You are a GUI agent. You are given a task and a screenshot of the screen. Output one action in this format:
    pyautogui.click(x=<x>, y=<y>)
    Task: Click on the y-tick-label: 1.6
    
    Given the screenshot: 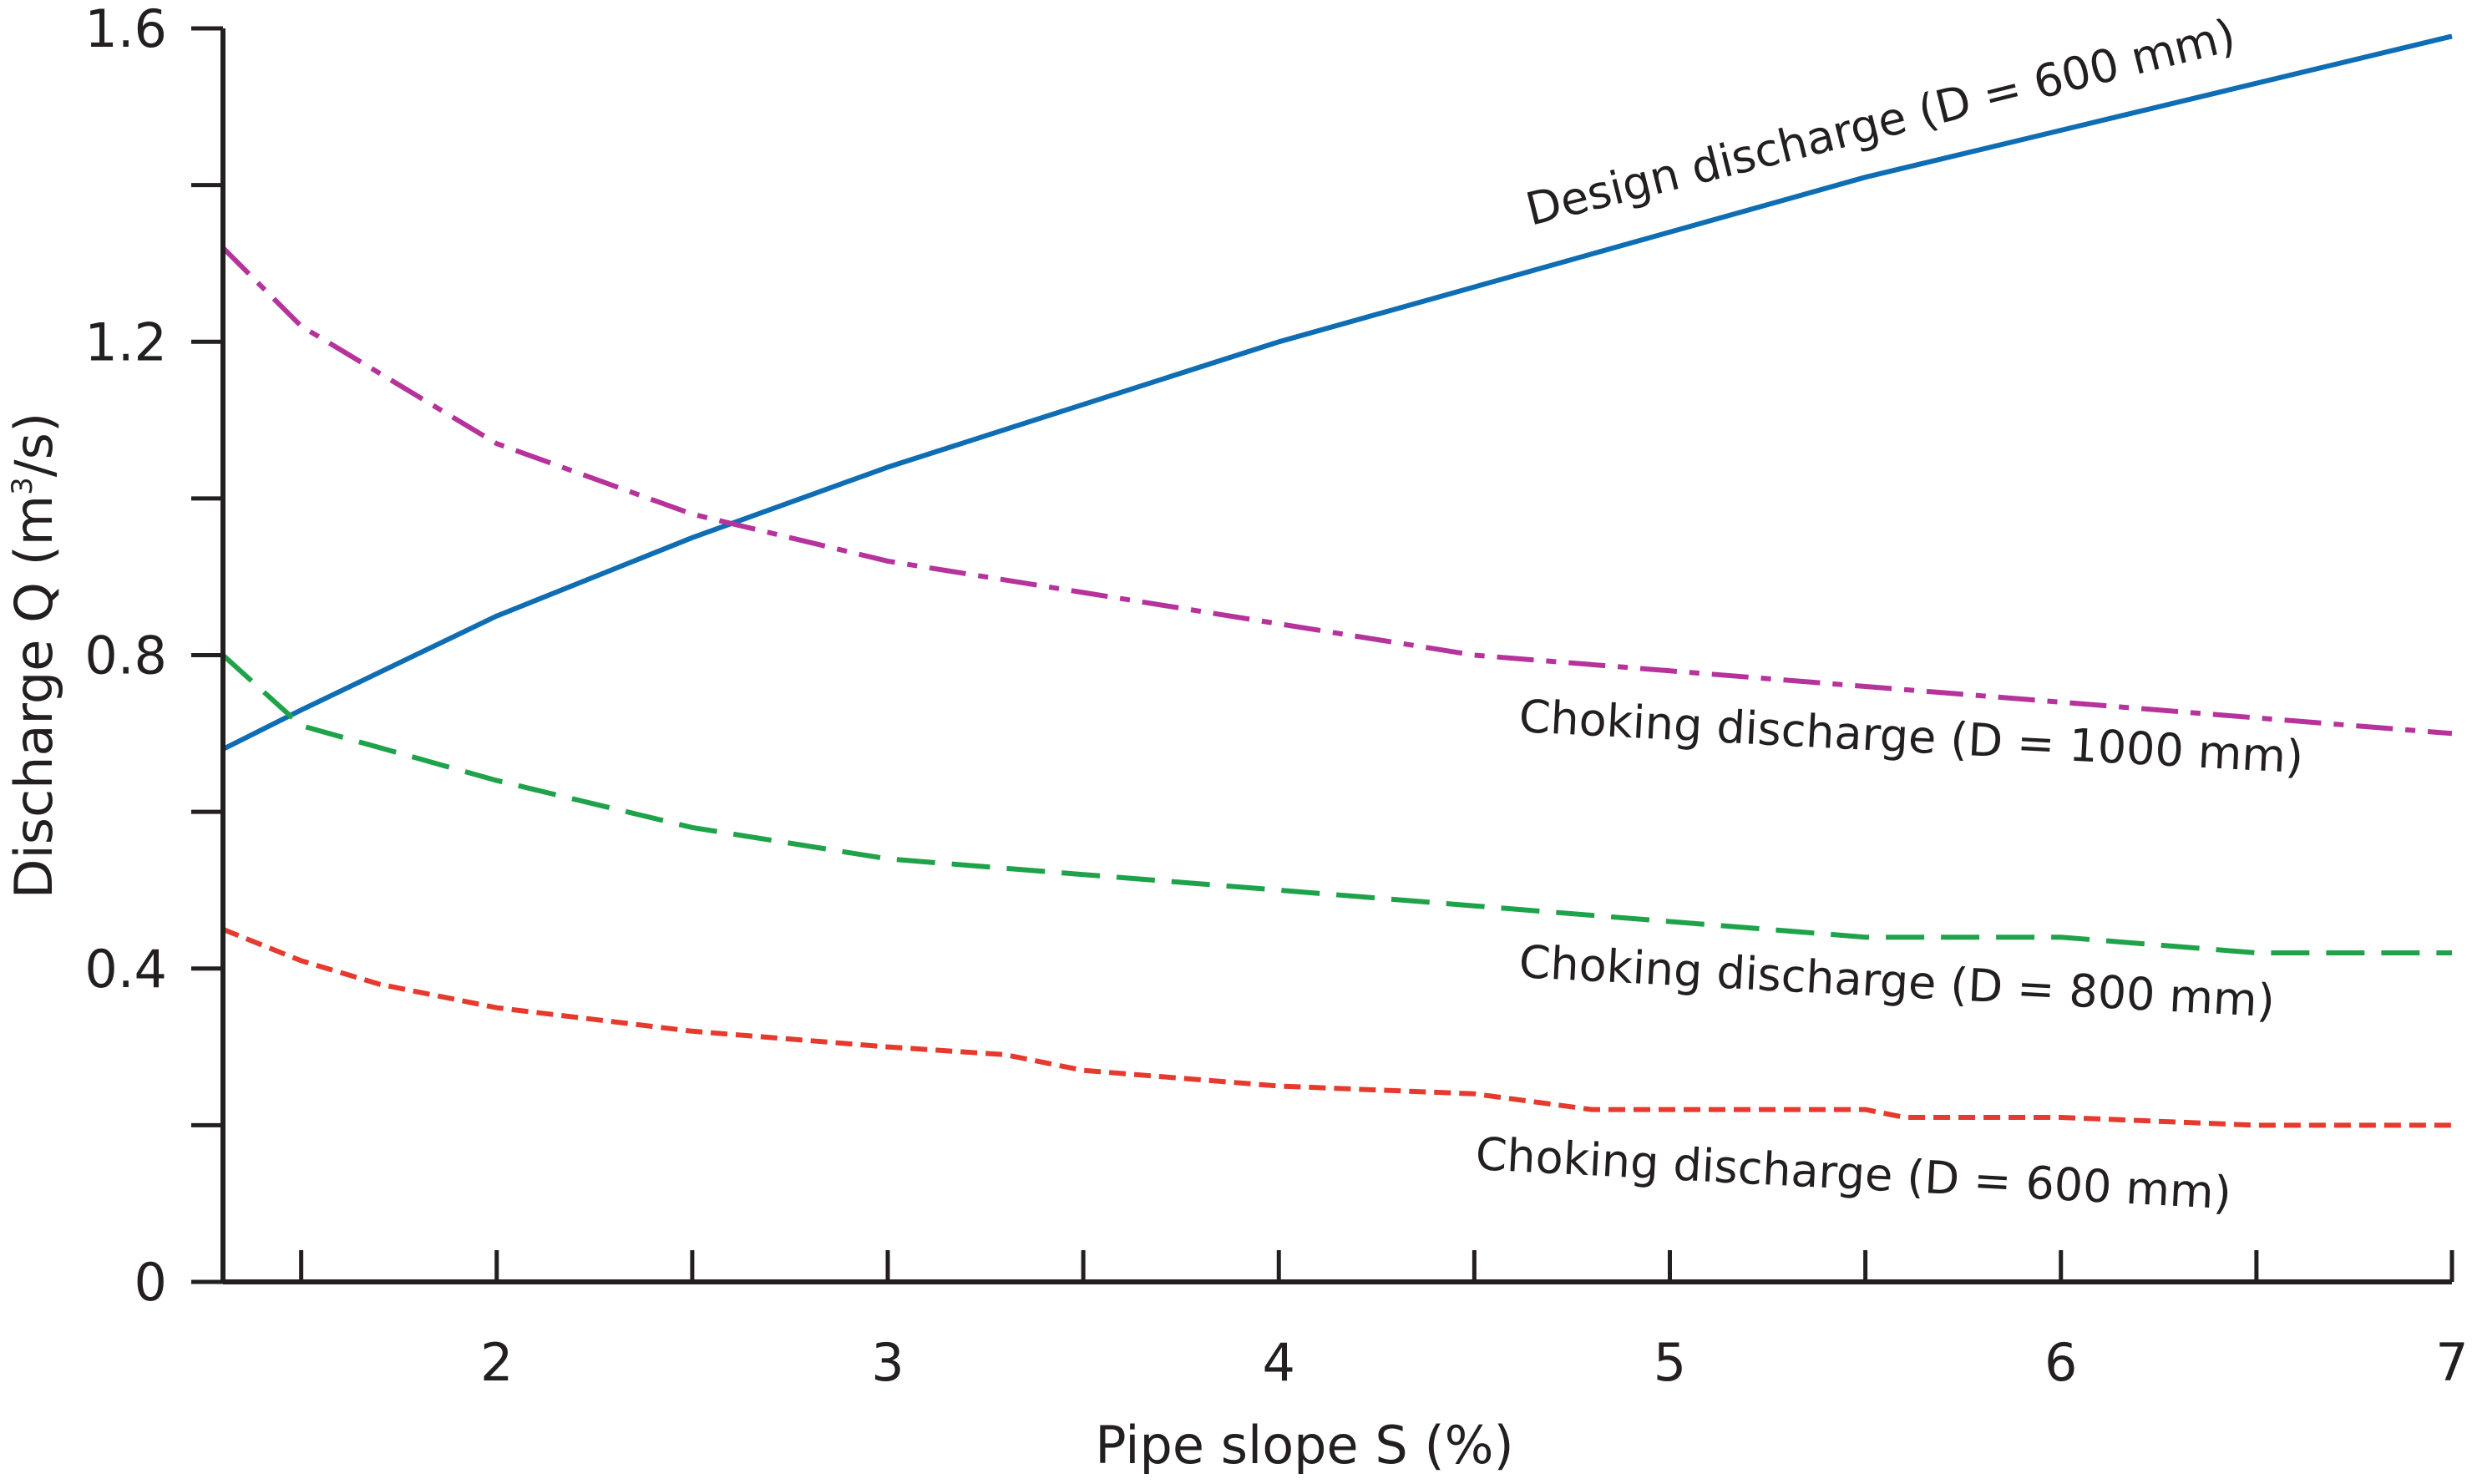 What is the action you would take?
    pyautogui.click(x=125, y=29)
    